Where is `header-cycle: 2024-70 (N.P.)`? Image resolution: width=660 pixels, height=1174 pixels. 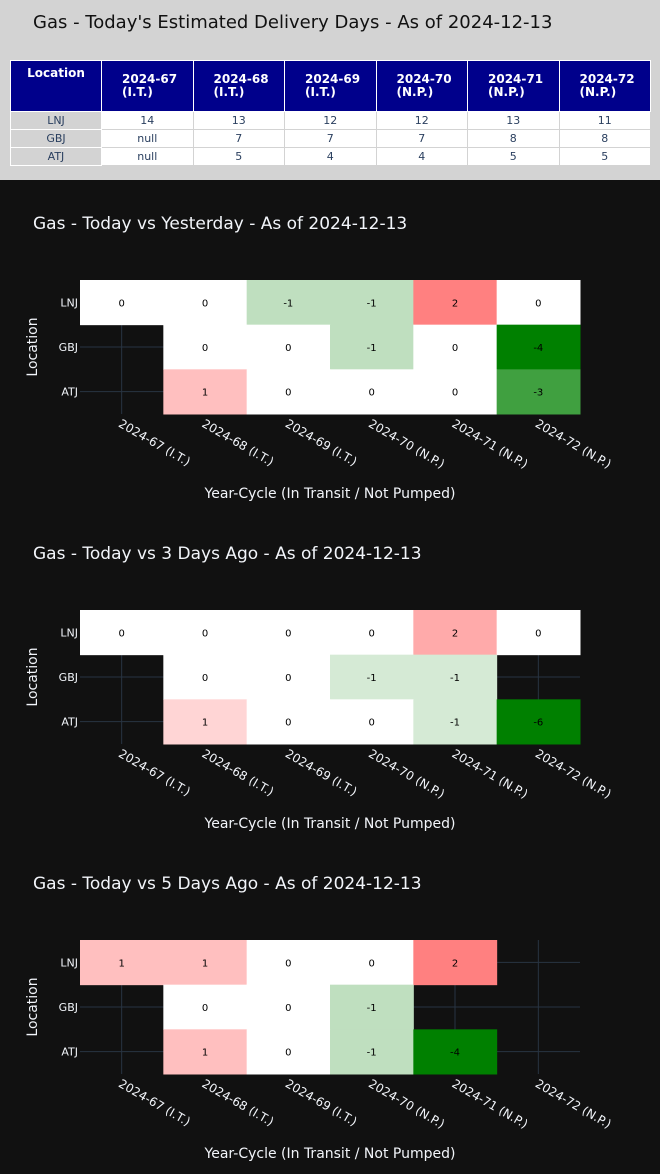 header-cycle: 2024-70 (N.P.) is located at coordinates (421, 86).